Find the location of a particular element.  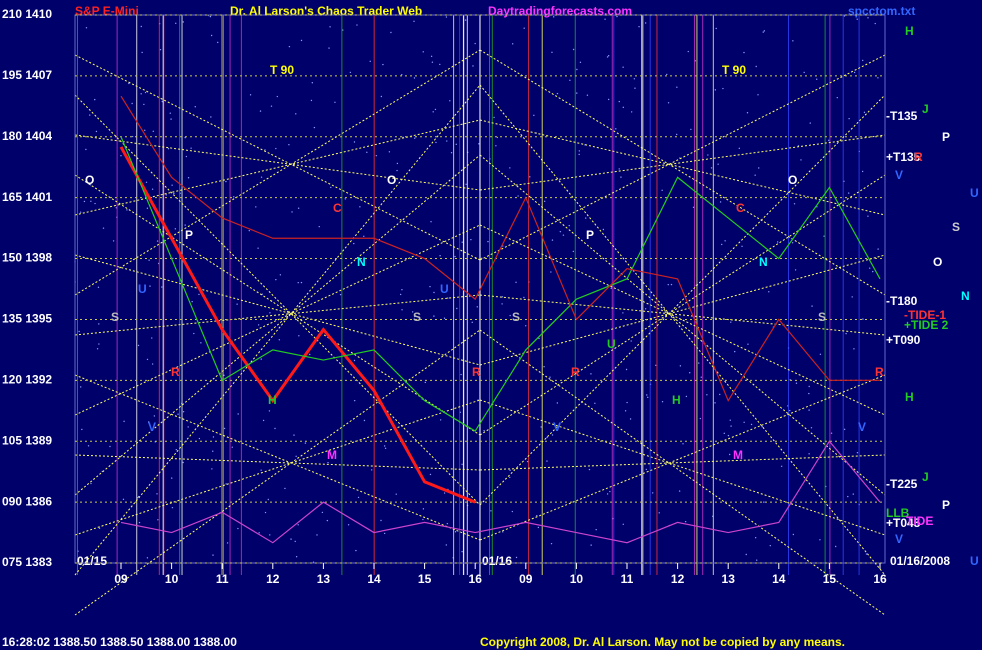

x-tick-label: 09 is located at coordinates (526, 579).